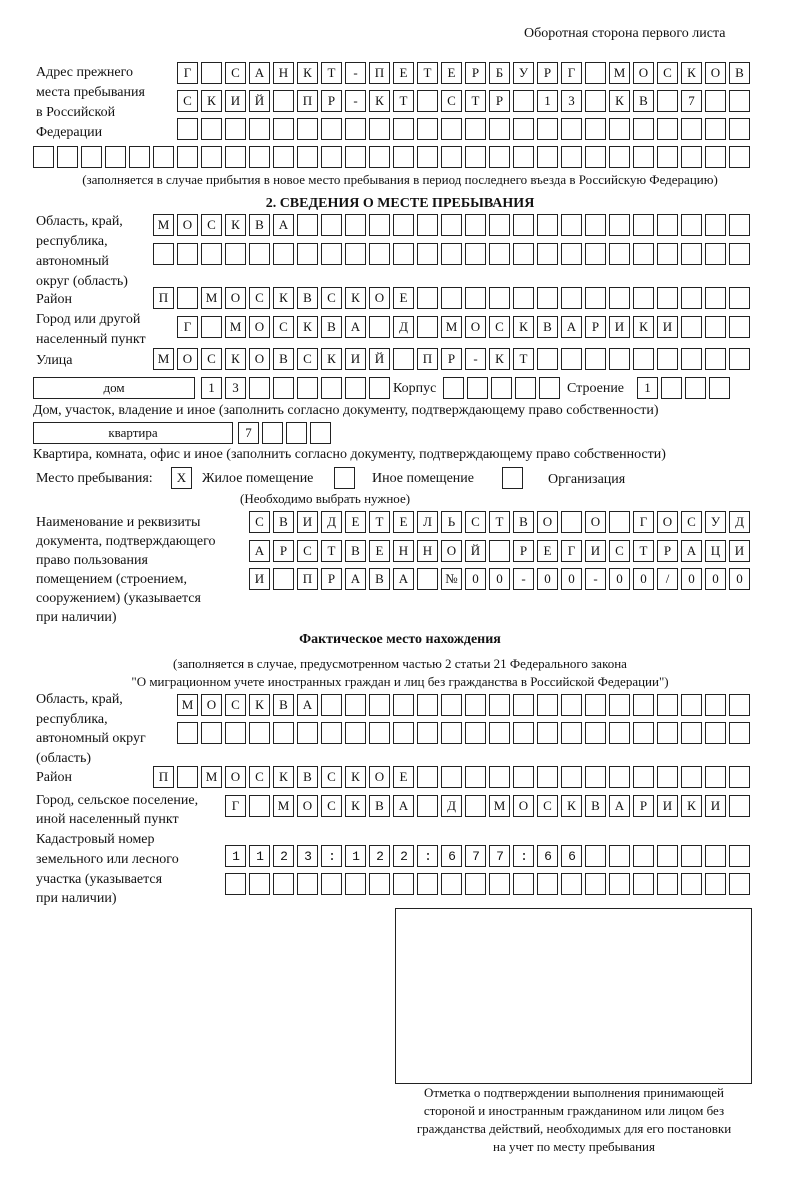  What do you see at coordinates (667, 579) in the screenshot?
I see `char-cell: /` at bounding box center [667, 579].